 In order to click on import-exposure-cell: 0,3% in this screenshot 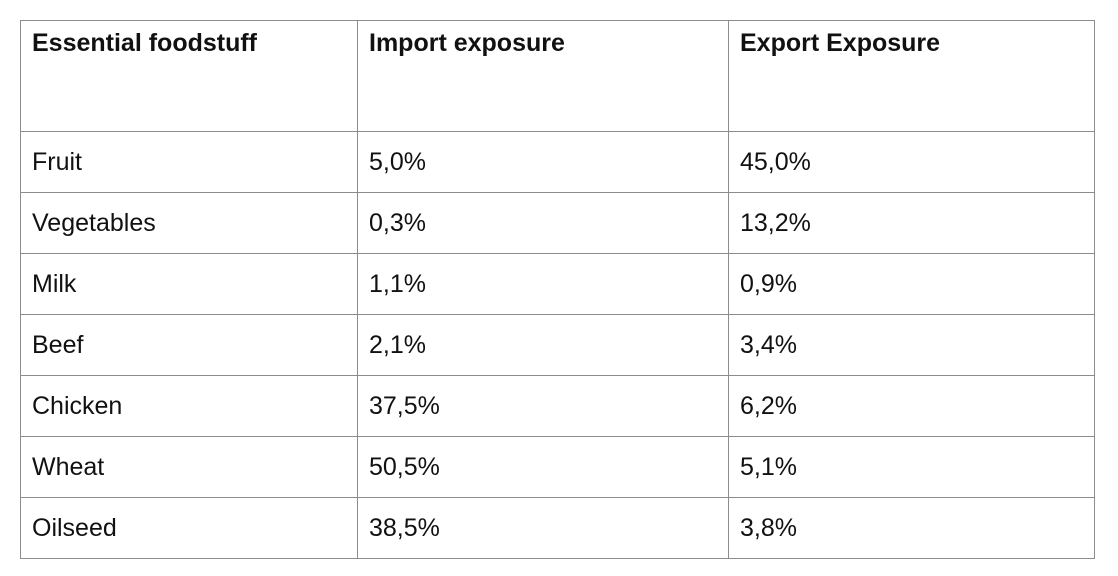, I will do `click(543, 223)`.